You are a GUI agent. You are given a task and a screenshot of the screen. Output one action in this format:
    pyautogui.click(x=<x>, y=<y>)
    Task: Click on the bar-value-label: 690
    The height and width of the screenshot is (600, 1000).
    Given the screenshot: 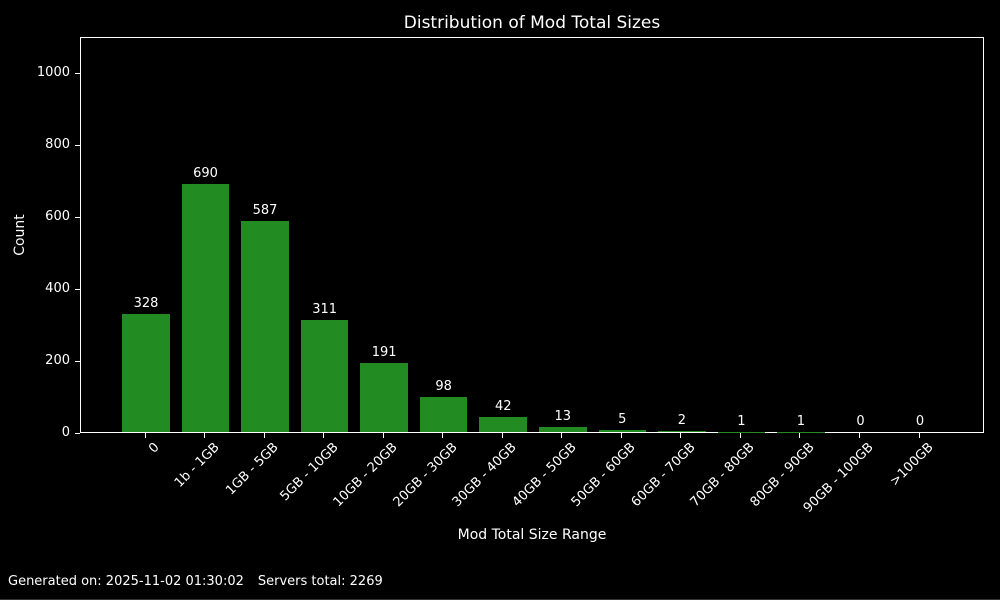 What is the action you would take?
    pyautogui.click(x=205, y=173)
    